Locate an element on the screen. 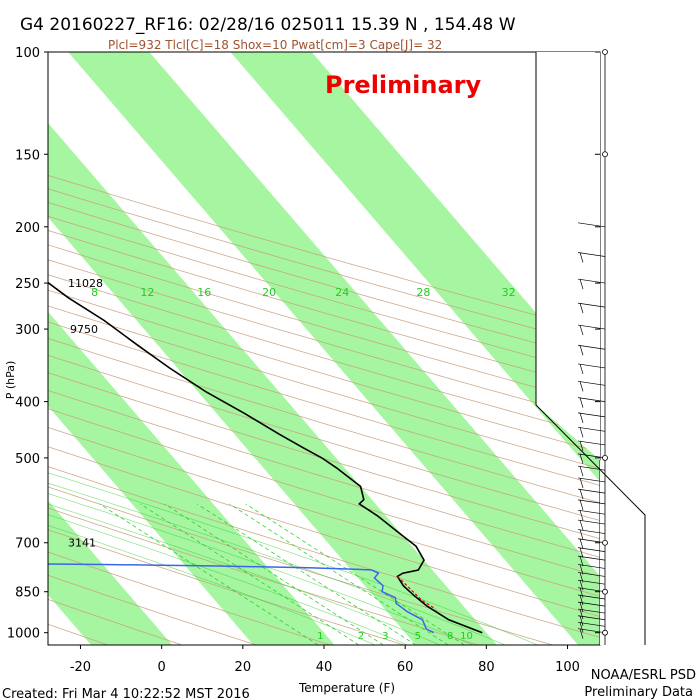 Image resolution: width=700 pixels, height=700 pixels. bottom-mixing-label: 8 is located at coordinates (450, 636).